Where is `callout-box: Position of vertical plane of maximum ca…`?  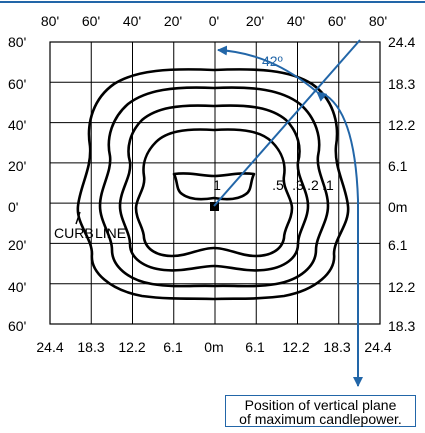 callout-box: Position of vertical plane of maximum ca… is located at coordinates (320, 411).